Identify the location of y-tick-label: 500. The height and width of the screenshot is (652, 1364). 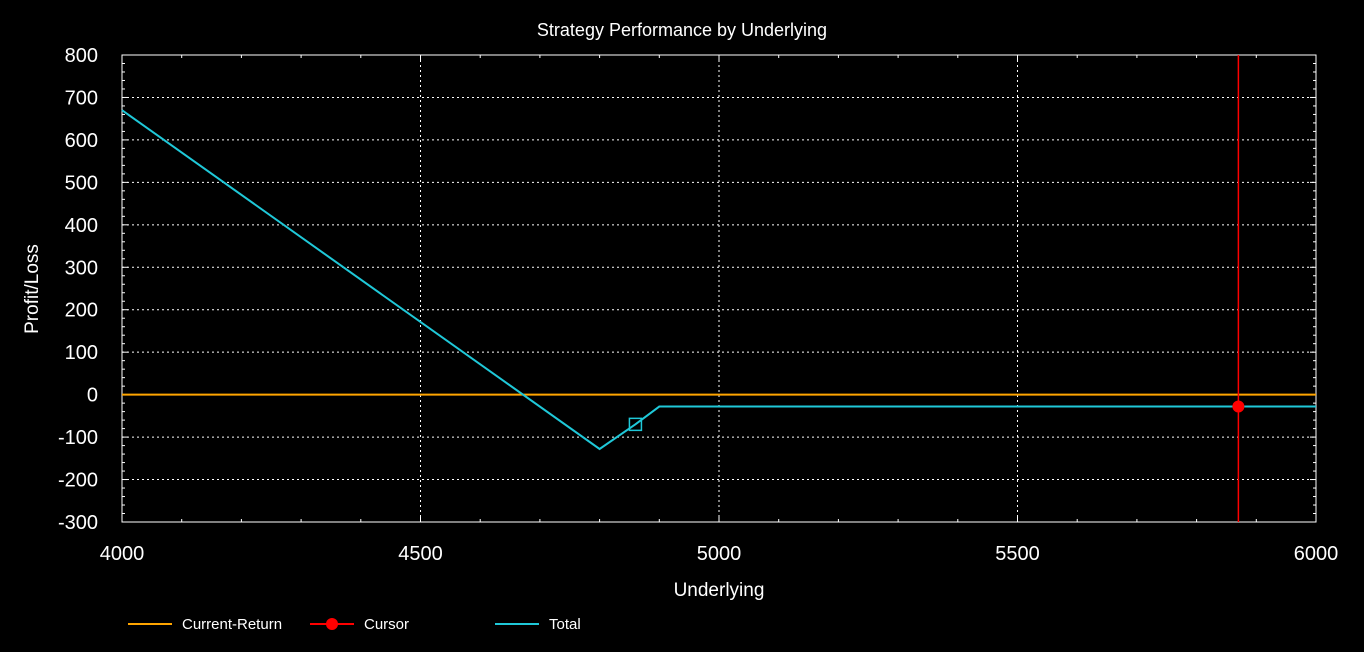
(81, 183).